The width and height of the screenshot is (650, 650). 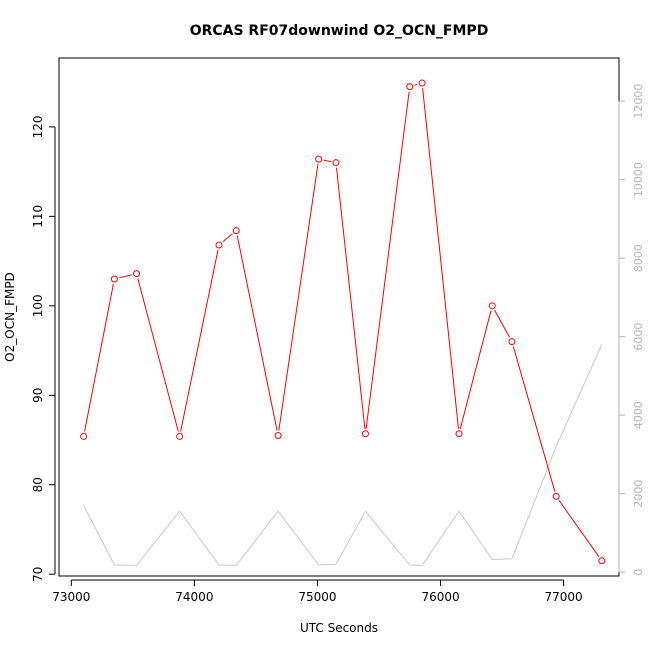 What do you see at coordinates (10, 317) in the screenshot?
I see `y-axis-label: O2_OCN_FMPD` at bounding box center [10, 317].